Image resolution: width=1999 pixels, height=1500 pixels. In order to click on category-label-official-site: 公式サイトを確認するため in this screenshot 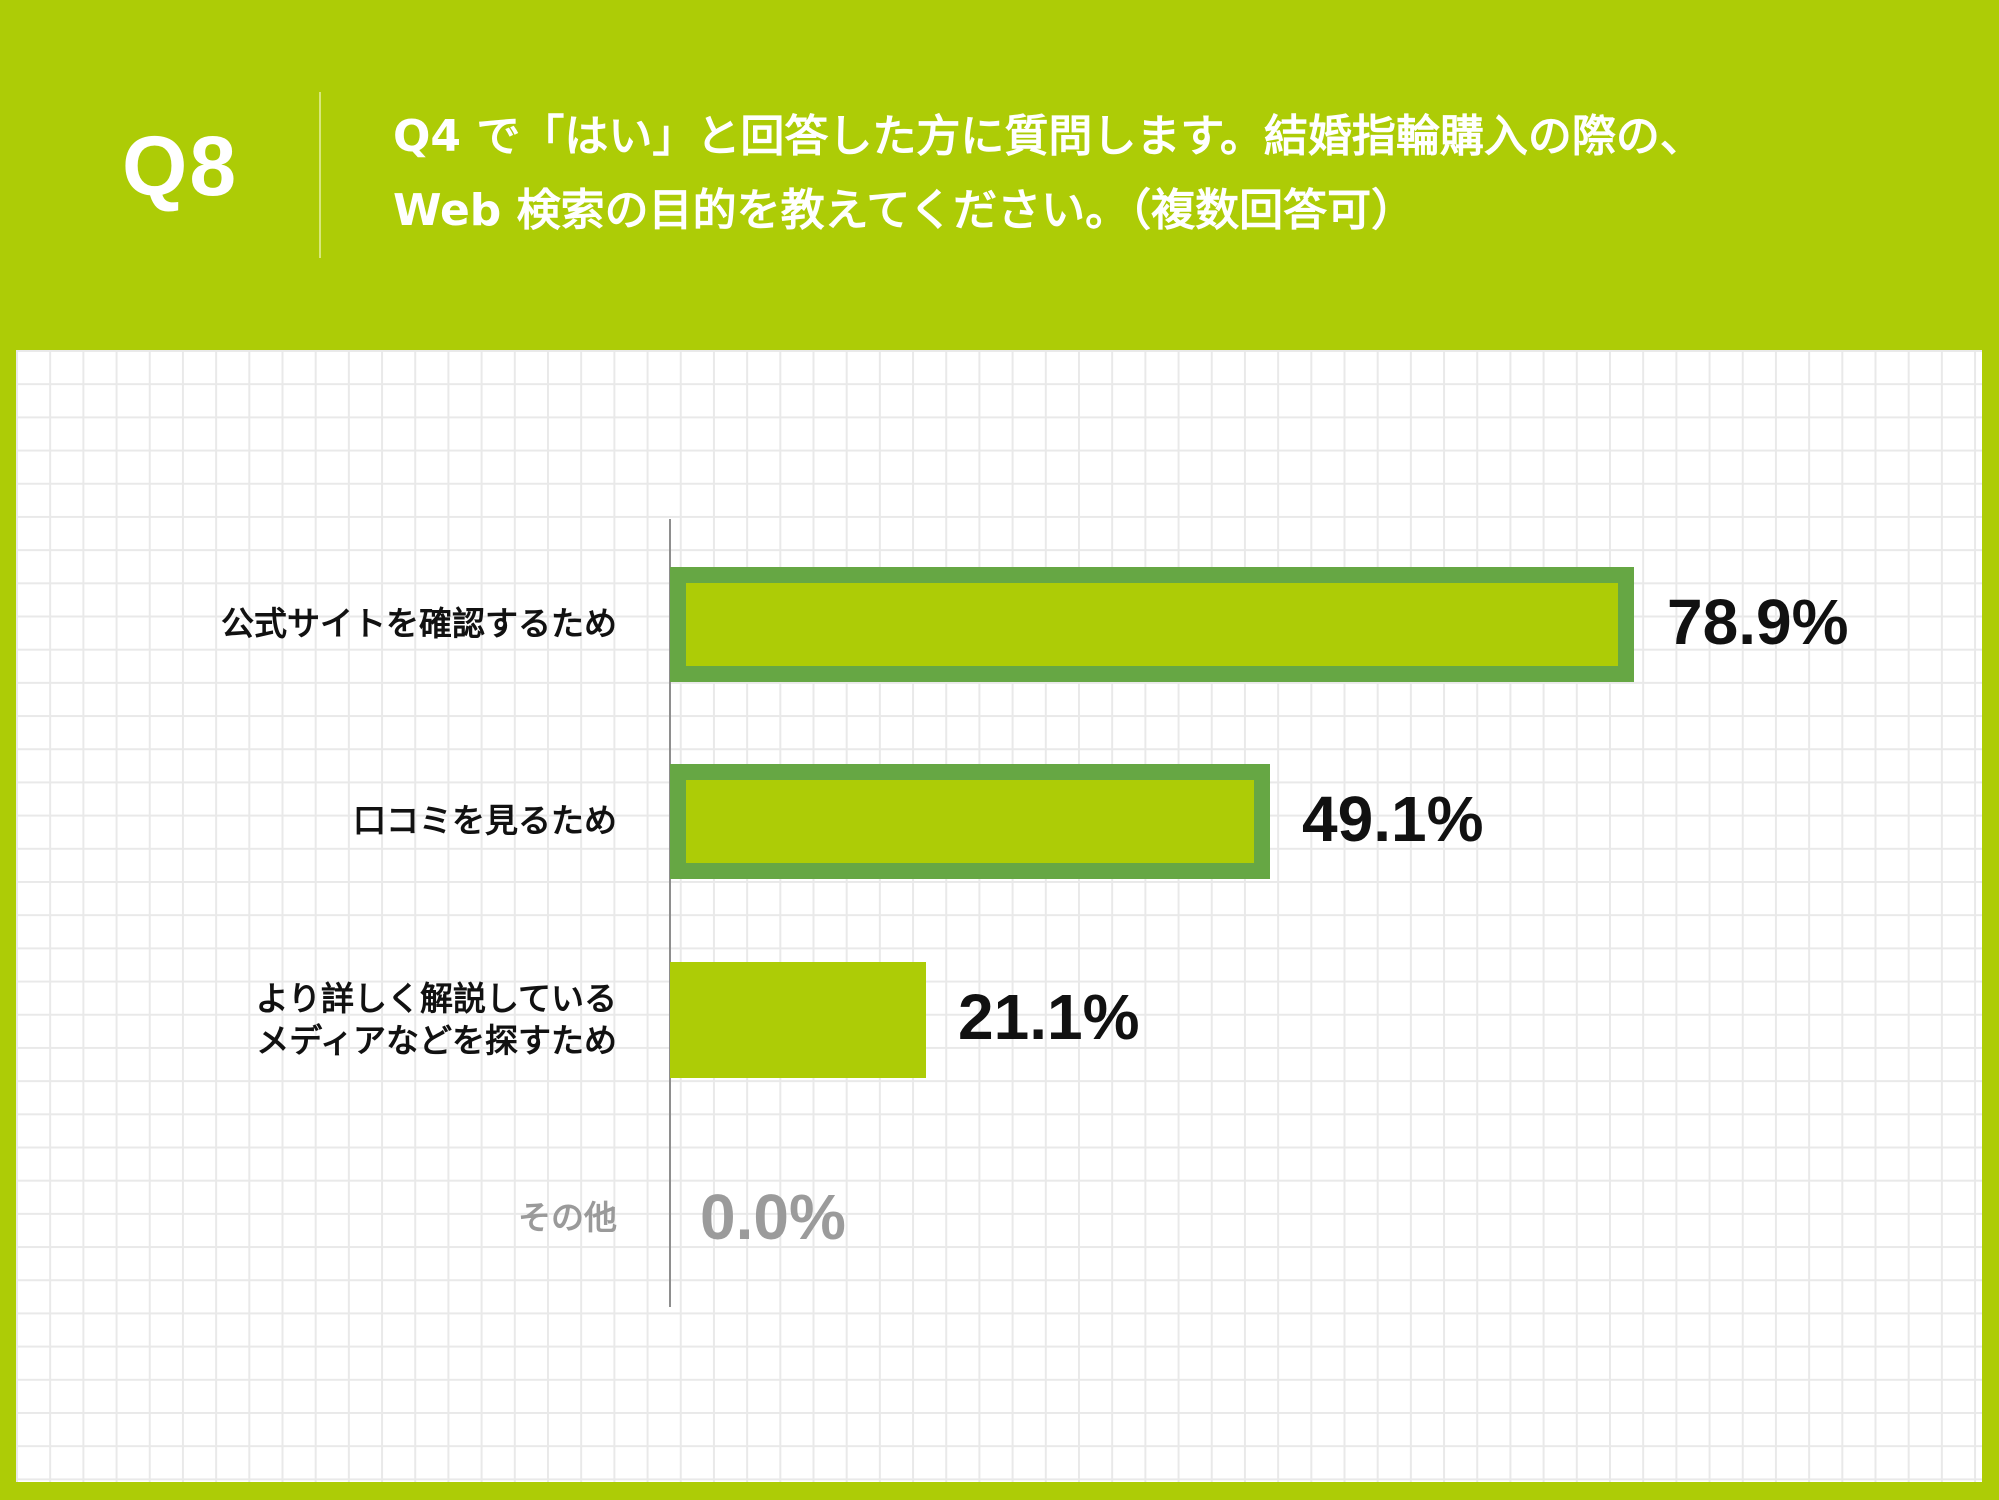, I will do `click(419, 623)`.